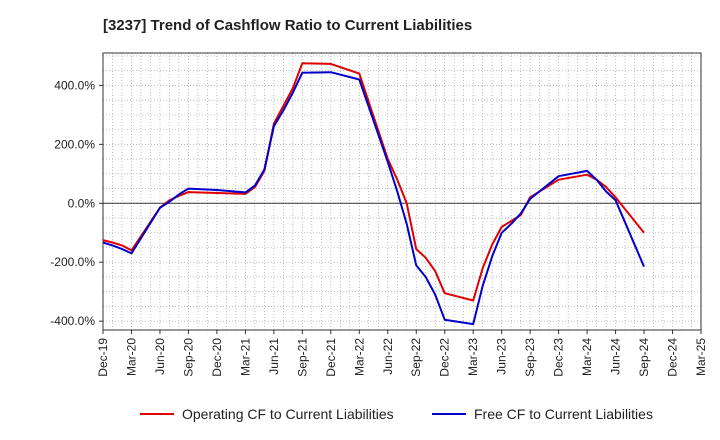 The width and height of the screenshot is (720, 440). I want to click on x-tick-label: Jun-24, so click(616, 356).